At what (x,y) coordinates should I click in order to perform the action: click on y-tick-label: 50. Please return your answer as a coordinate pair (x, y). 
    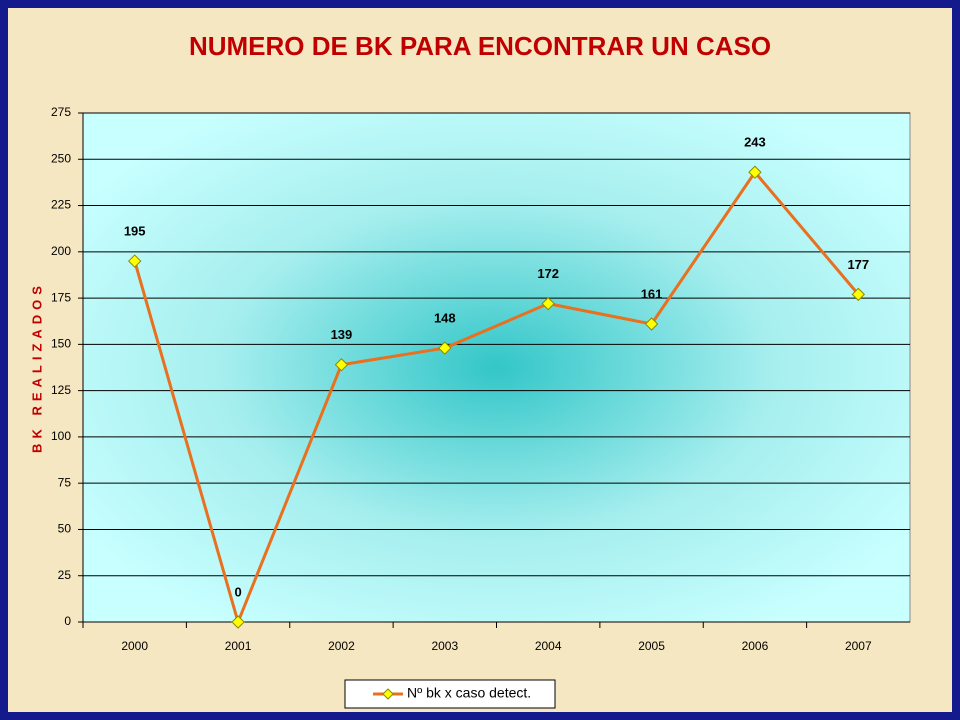
    Looking at the image, I should click on (65, 529).